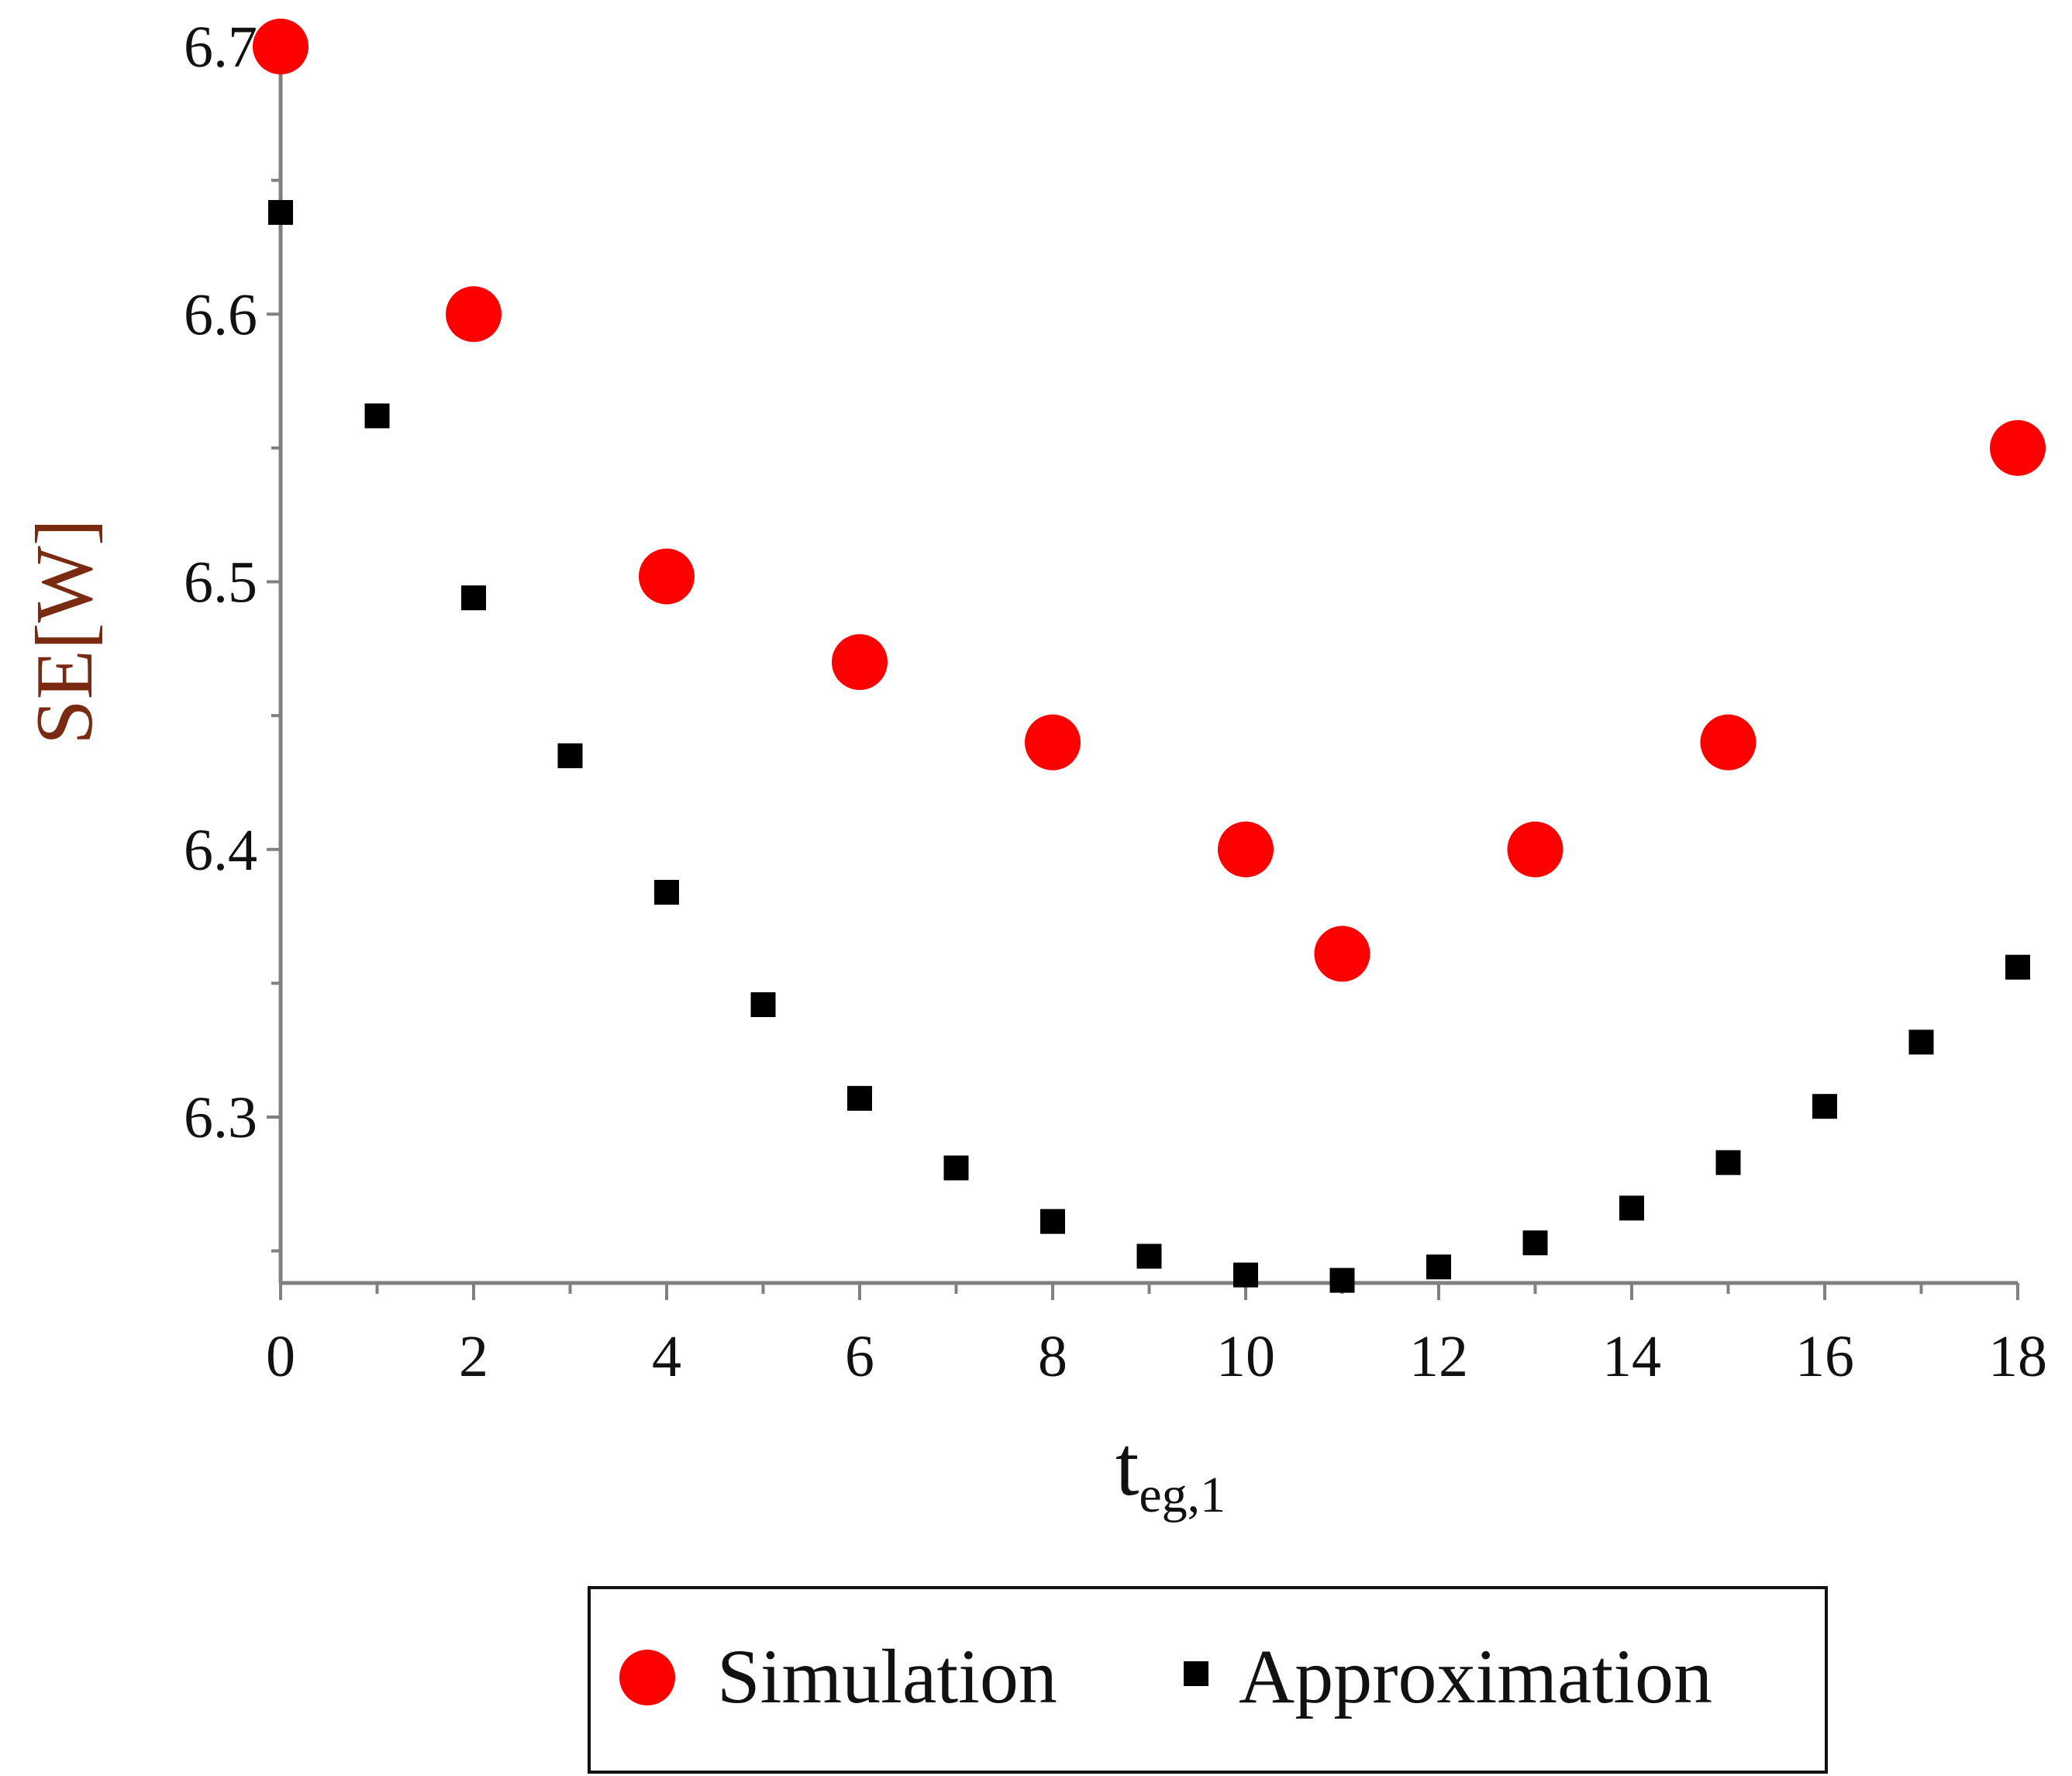 This screenshot has height=1776, width=2072. I want to click on y-axis-title: SE[W], so click(64, 632).